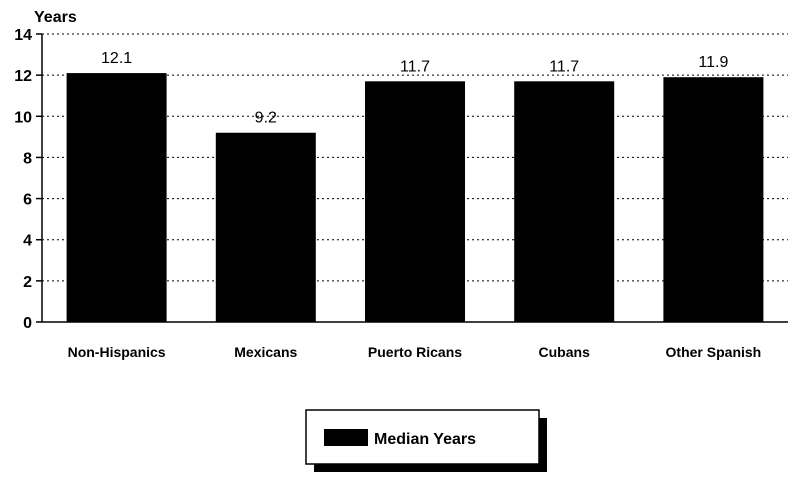  What do you see at coordinates (713, 62) in the screenshot?
I see `data-label: 11.9` at bounding box center [713, 62].